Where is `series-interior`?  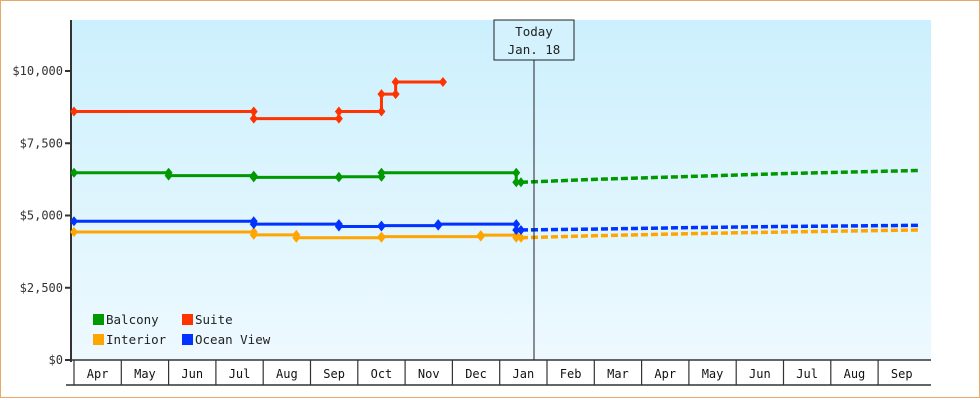
series-interior is located at coordinates (495, 234).